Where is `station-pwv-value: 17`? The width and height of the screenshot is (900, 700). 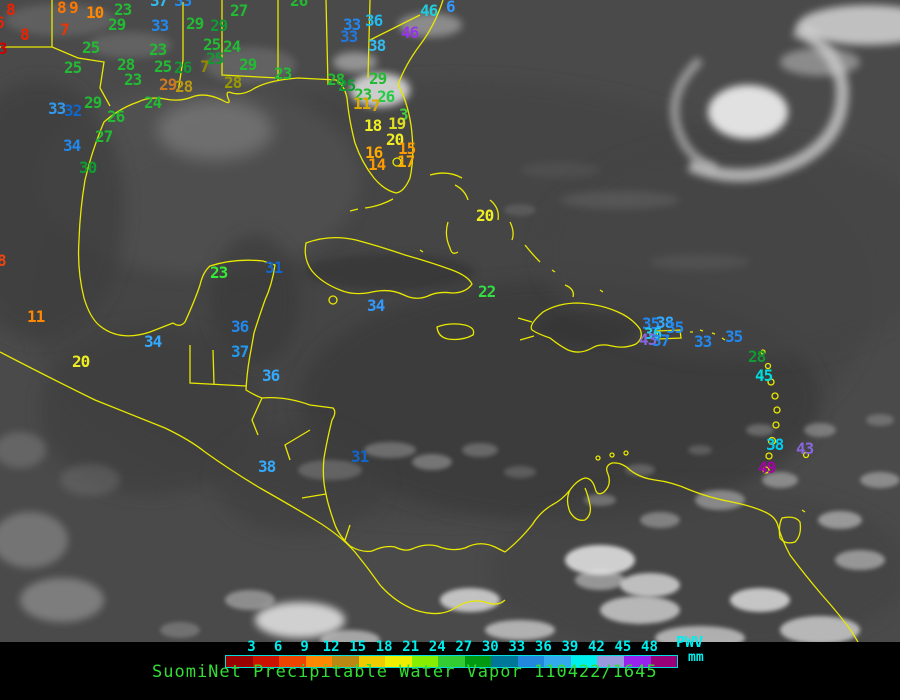
station-pwv-value: 17 is located at coordinates (406, 161).